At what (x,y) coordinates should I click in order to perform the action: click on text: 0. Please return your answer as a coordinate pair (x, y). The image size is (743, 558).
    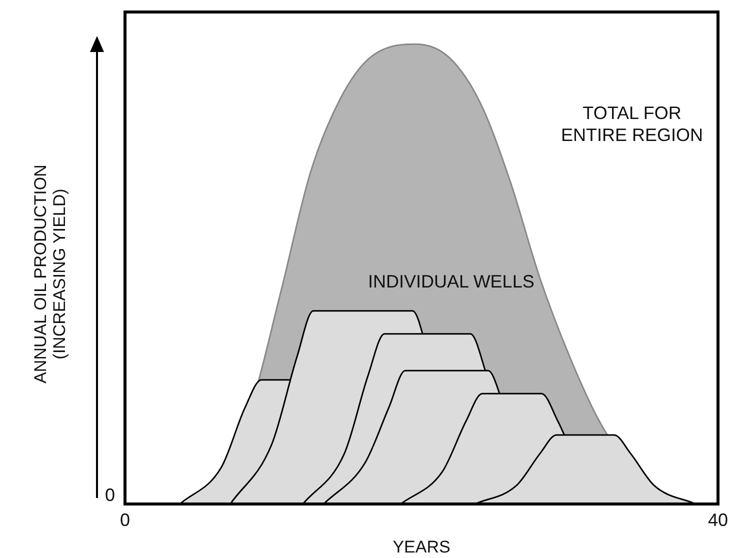
    Looking at the image, I should click on (109, 494).